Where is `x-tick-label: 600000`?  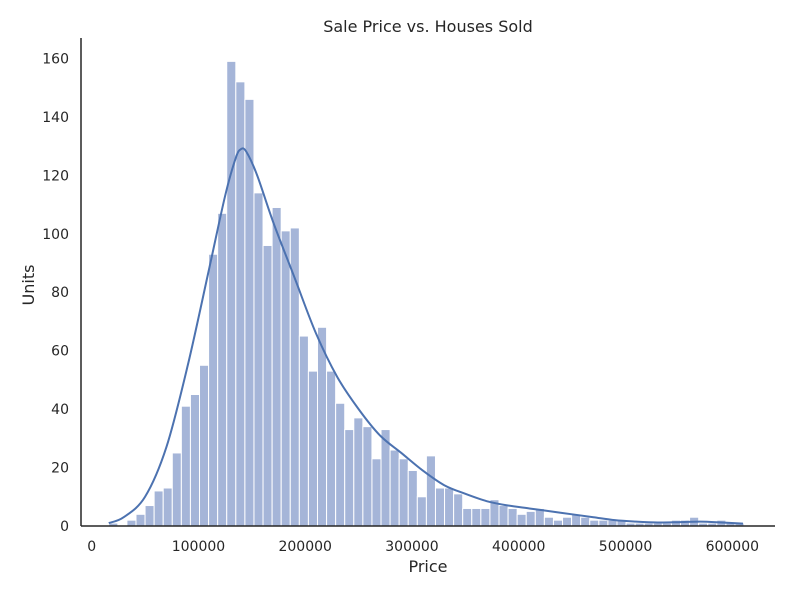 x-tick-label: 600000 is located at coordinates (732, 547).